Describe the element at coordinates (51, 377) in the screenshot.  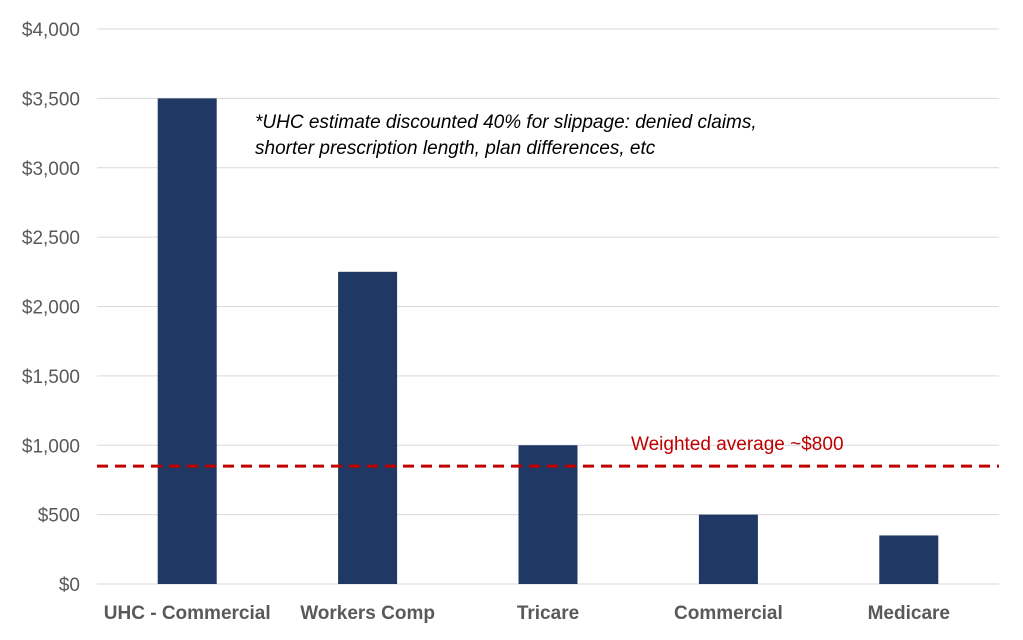
I see `y-tick-label: $1,500` at that location.